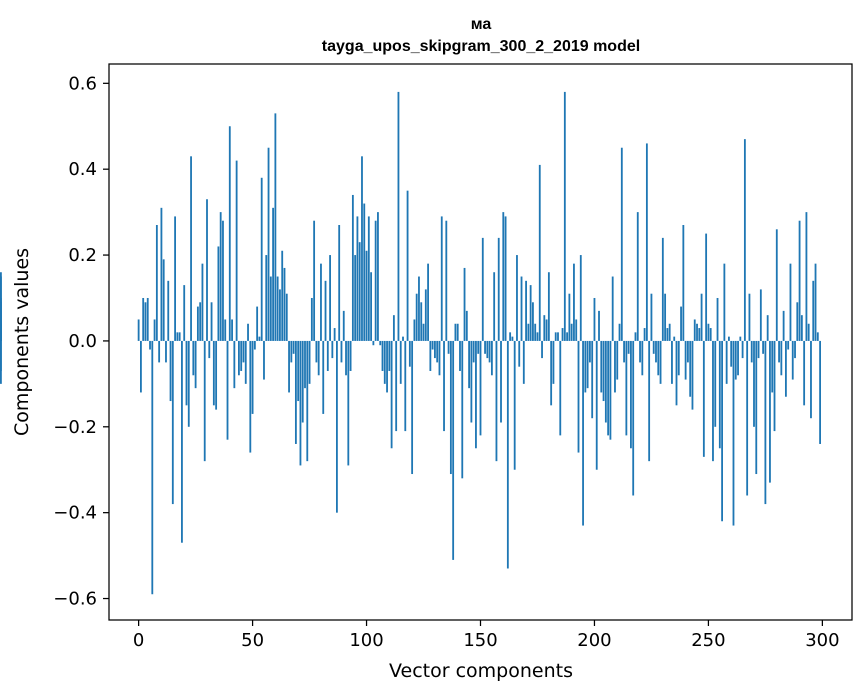 The height and width of the screenshot is (696, 867). Describe the element at coordinates (481, 24) in the screenshot. I see `chart-title: ма` at that location.